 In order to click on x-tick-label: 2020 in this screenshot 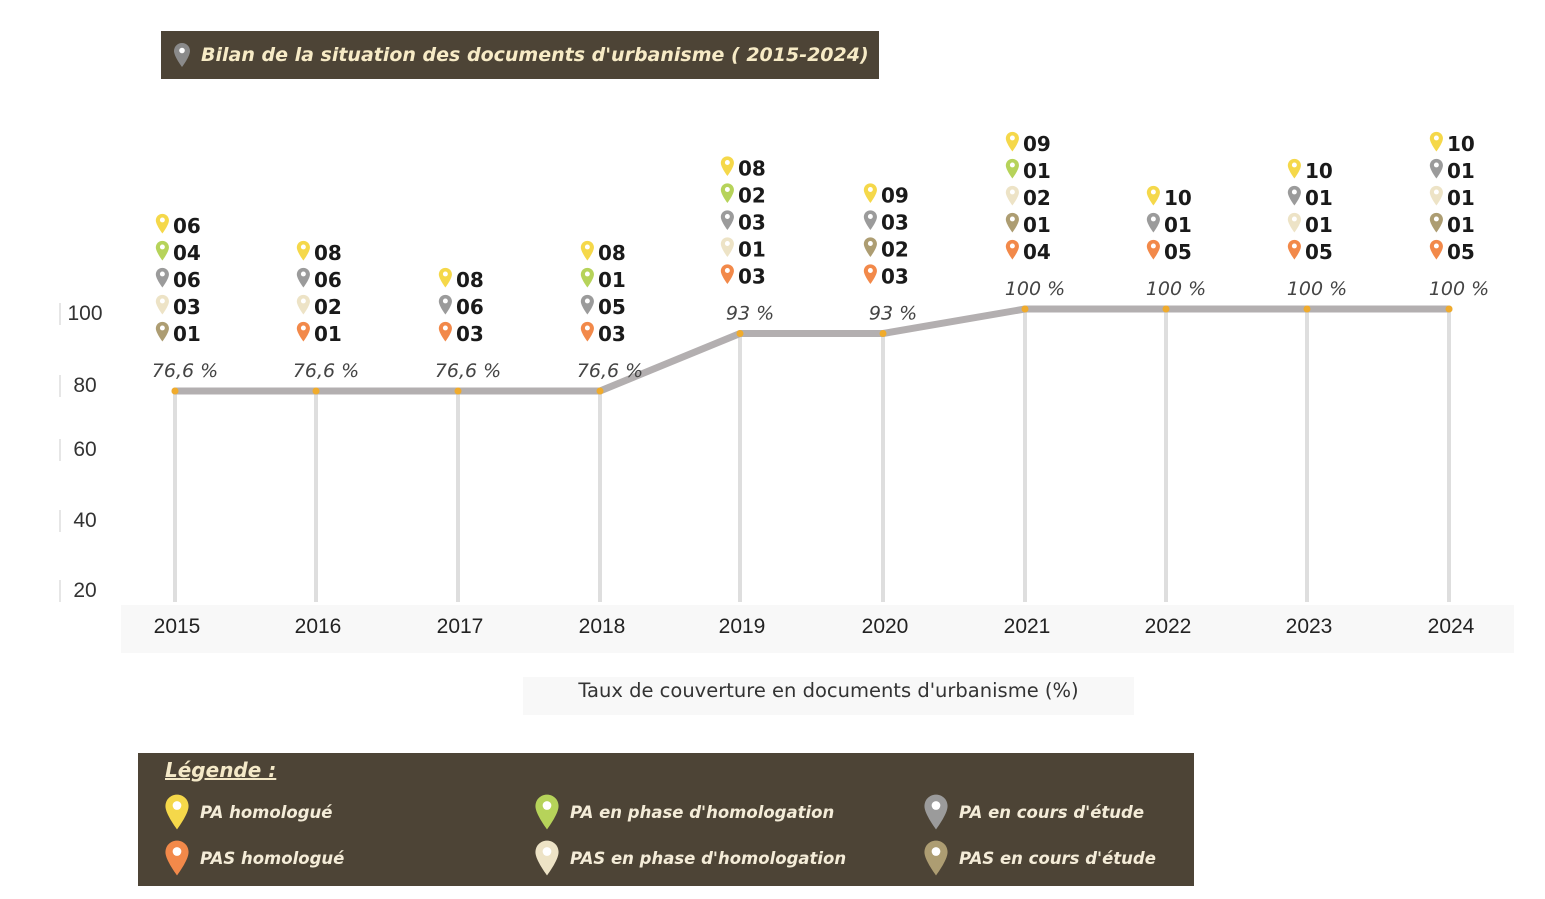, I will do `click(885, 626)`.